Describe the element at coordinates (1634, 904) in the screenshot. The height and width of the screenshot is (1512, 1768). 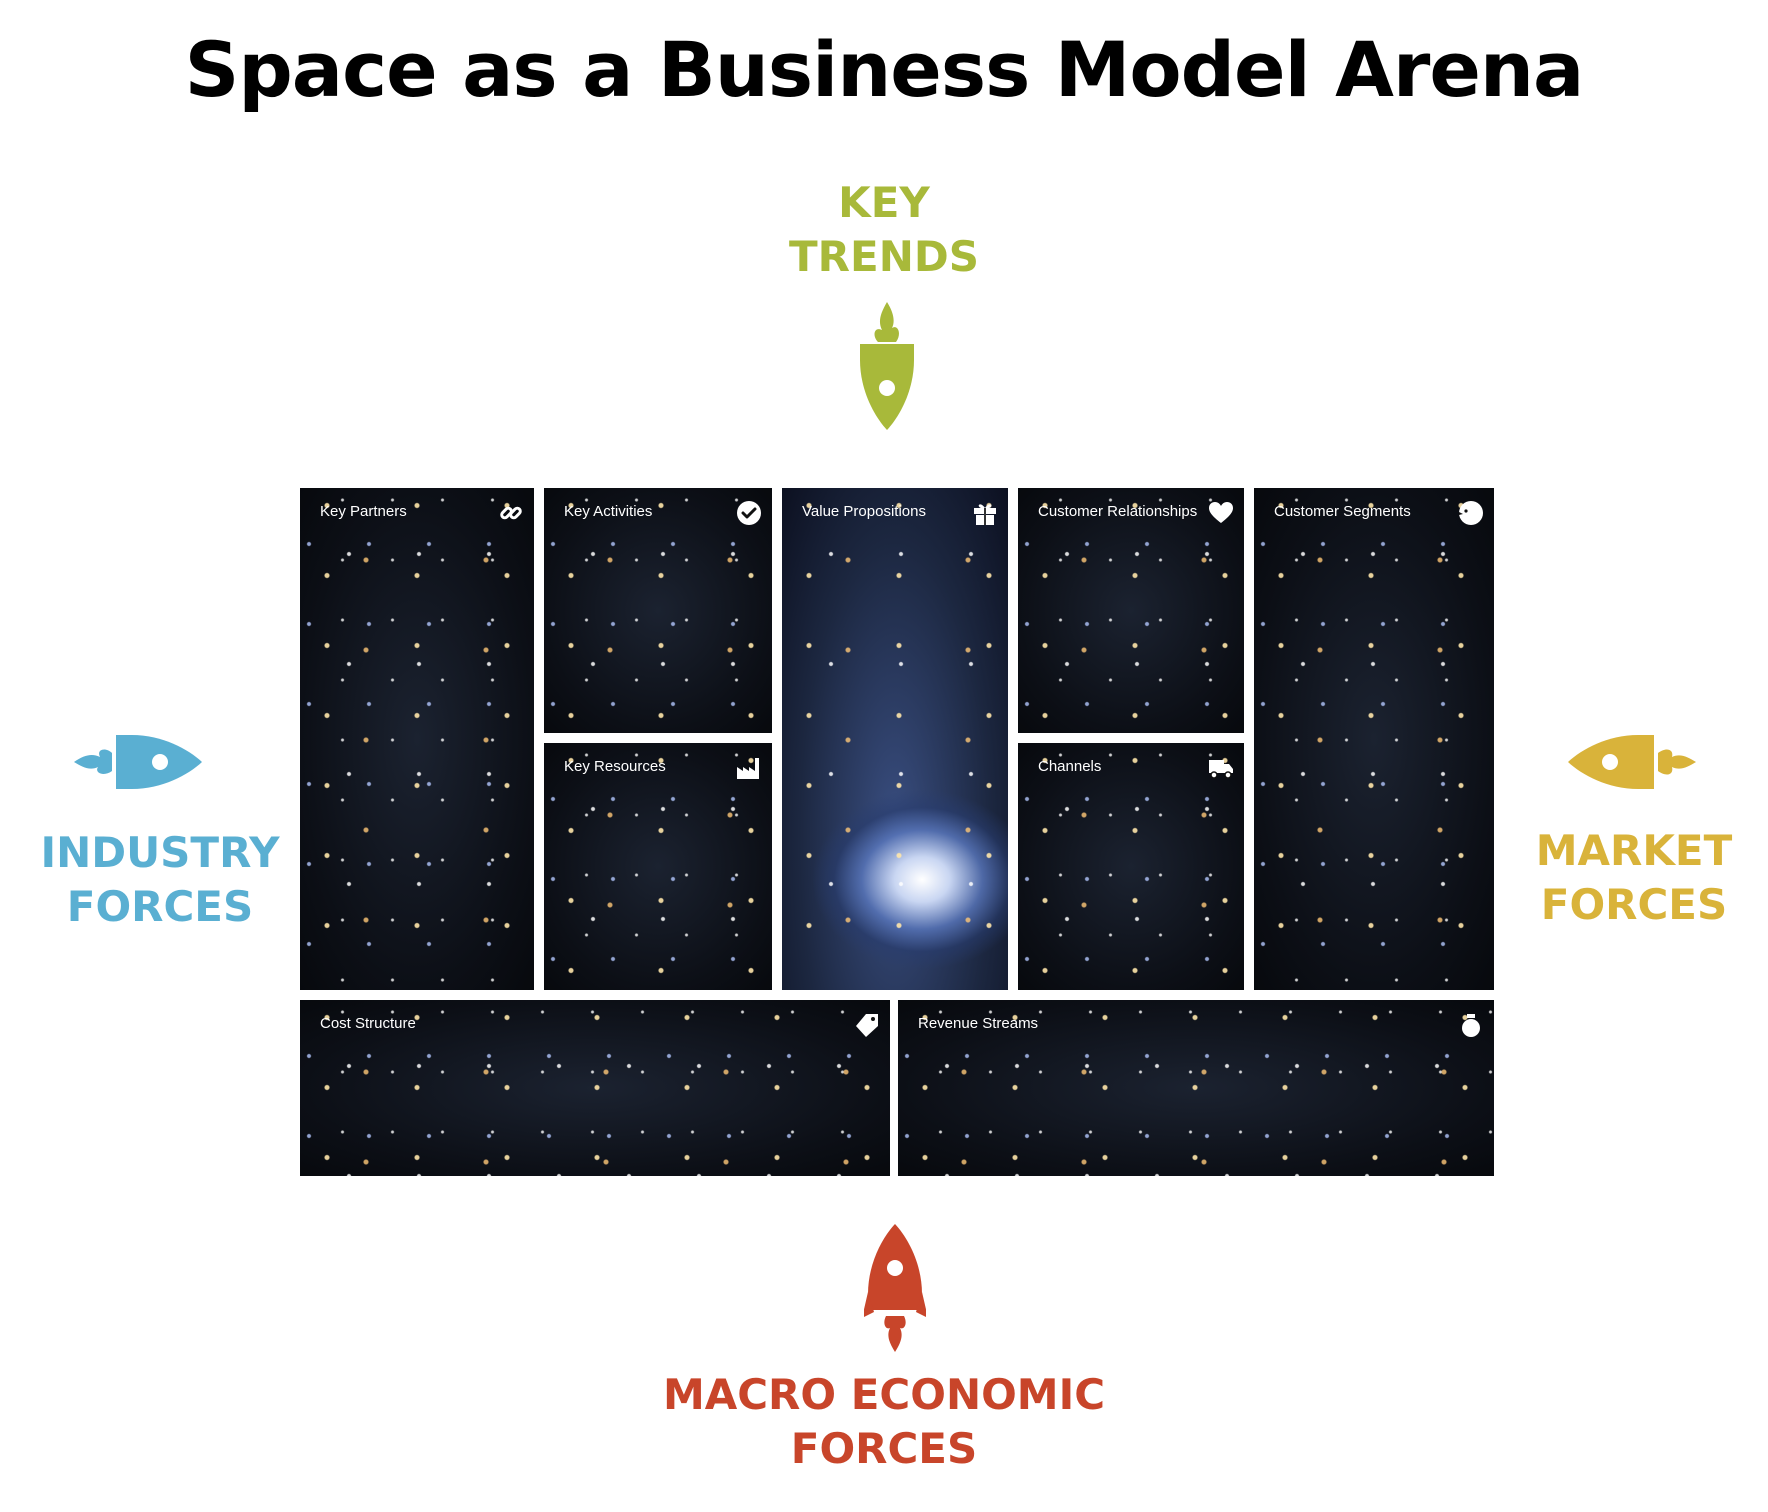
I see `market-forces-line2: FORCES` at that location.